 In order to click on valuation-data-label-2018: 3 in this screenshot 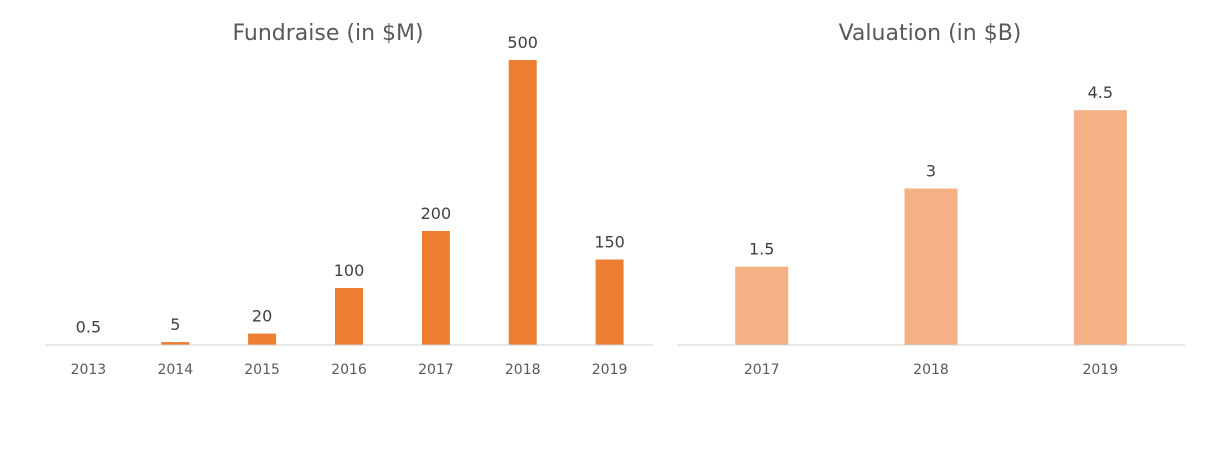, I will do `click(931, 171)`.